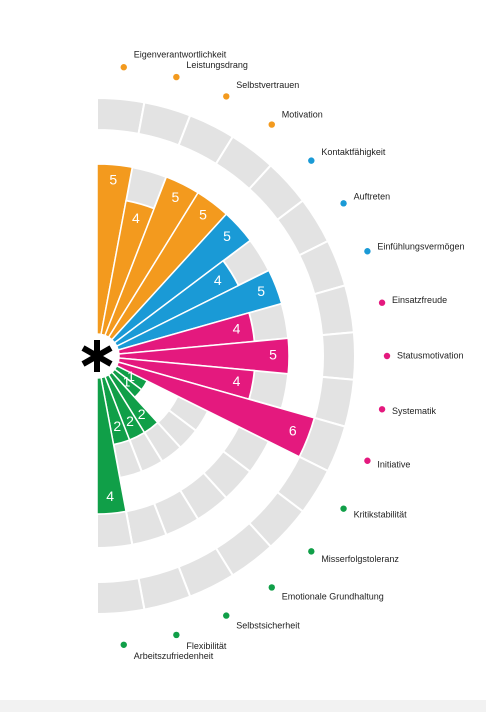 The width and height of the screenshot is (486, 717). I want to click on category-label: Kontaktfähigkeit, so click(353, 152).